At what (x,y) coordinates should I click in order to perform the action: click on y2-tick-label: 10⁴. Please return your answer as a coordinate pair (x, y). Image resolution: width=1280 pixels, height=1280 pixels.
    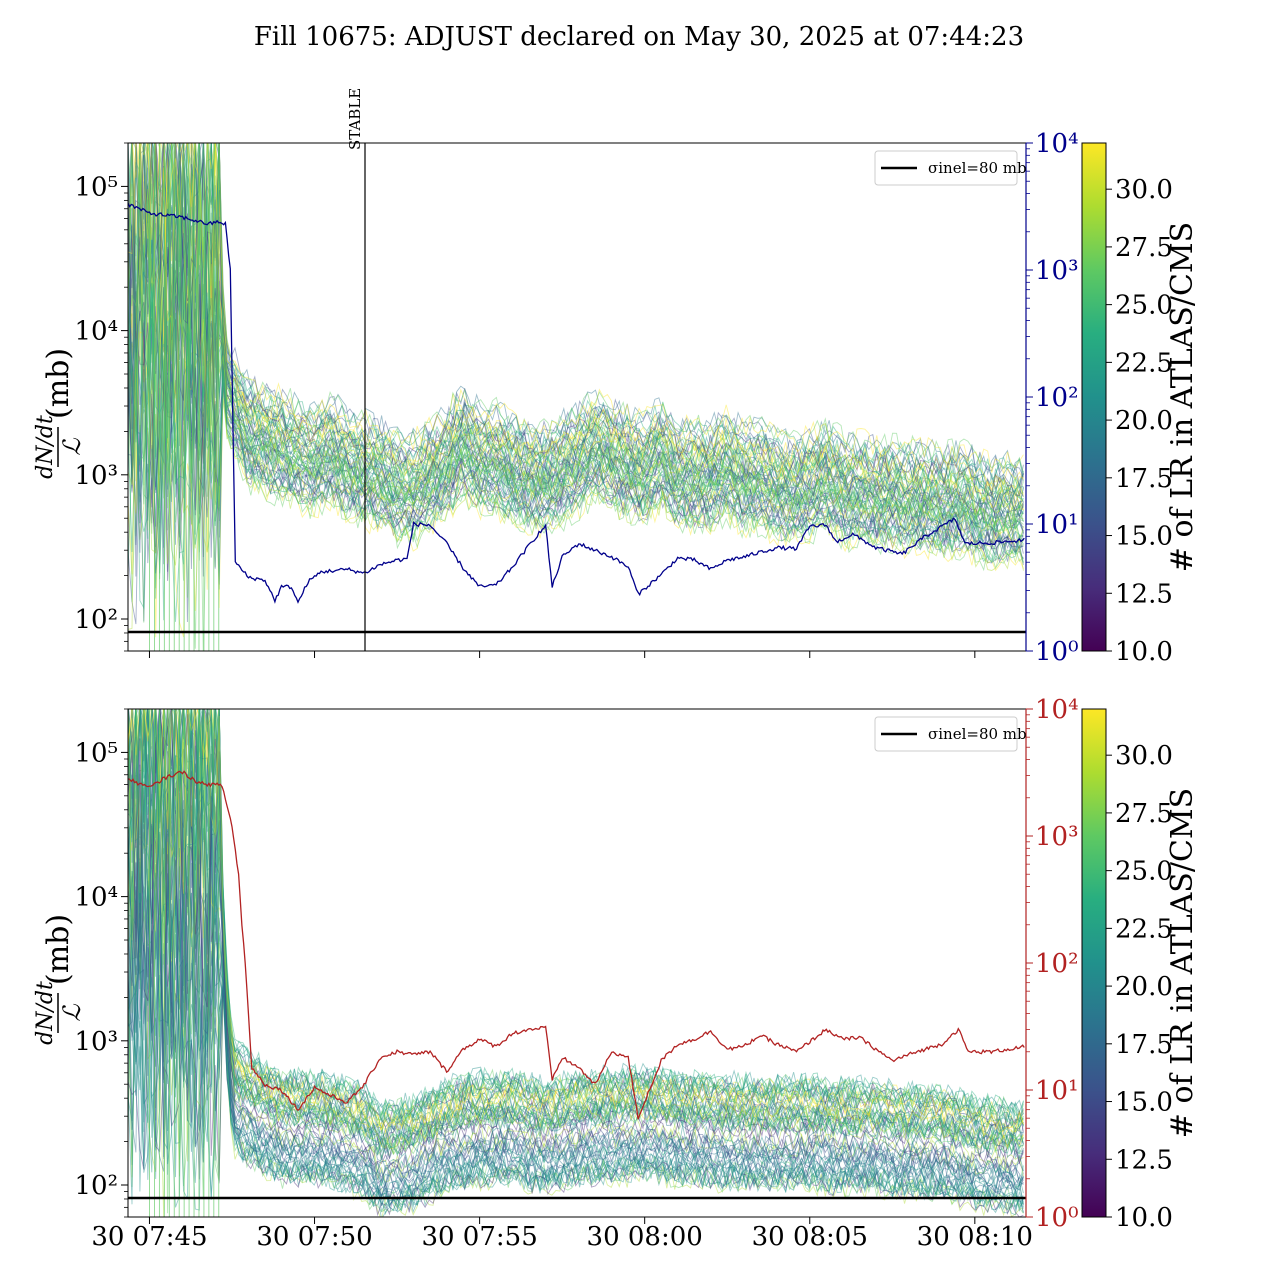
    Looking at the image, I should click on (1057, 144).